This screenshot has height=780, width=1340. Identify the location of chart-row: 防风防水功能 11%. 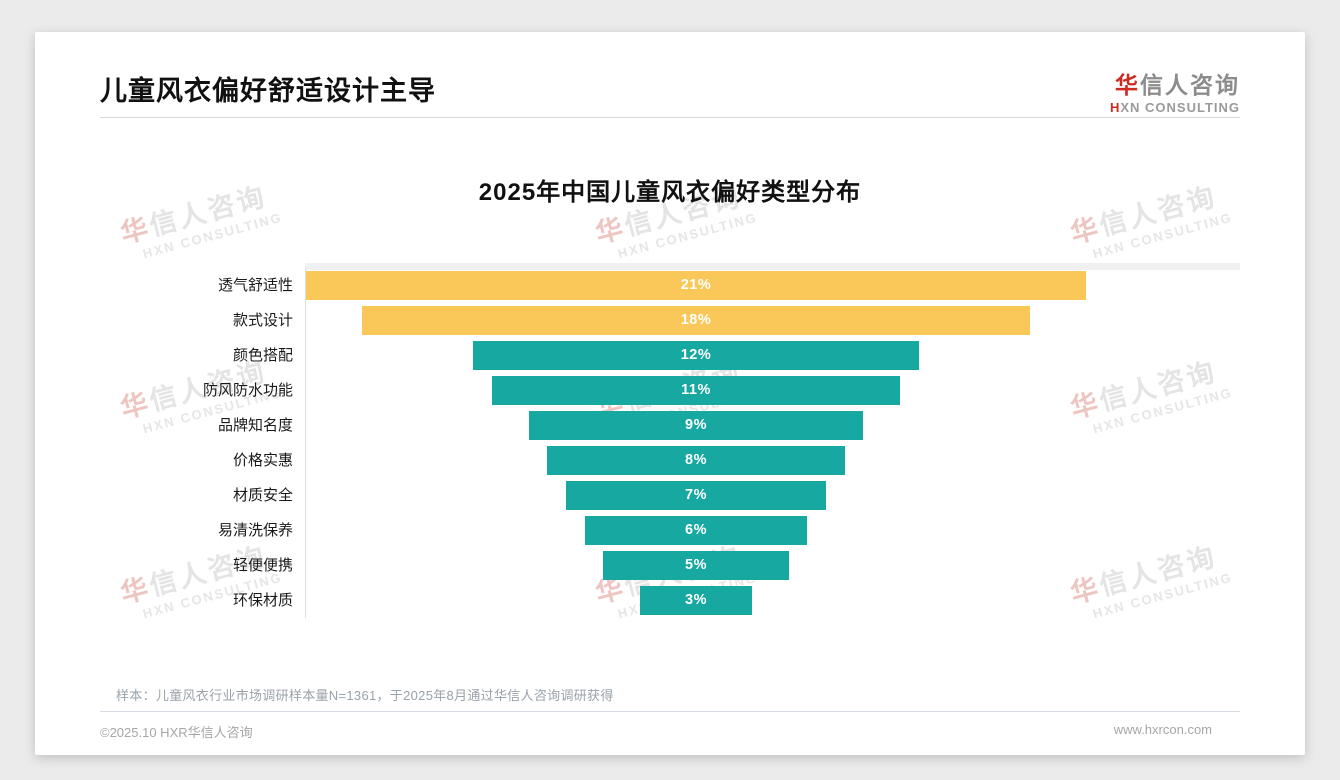
(670, 390).